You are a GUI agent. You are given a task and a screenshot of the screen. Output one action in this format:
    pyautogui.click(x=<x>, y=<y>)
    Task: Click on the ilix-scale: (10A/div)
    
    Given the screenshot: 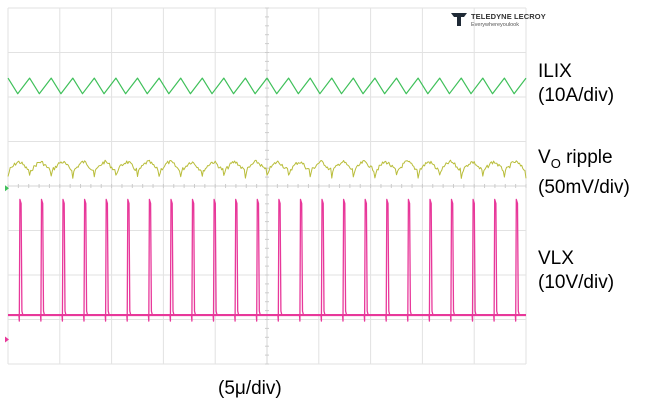 What is the action you would take?
    pyautogui.click(x=576, y=95)
    